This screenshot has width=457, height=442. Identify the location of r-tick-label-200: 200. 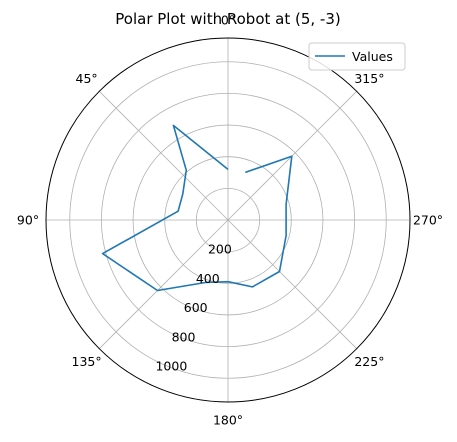
(220, 249).